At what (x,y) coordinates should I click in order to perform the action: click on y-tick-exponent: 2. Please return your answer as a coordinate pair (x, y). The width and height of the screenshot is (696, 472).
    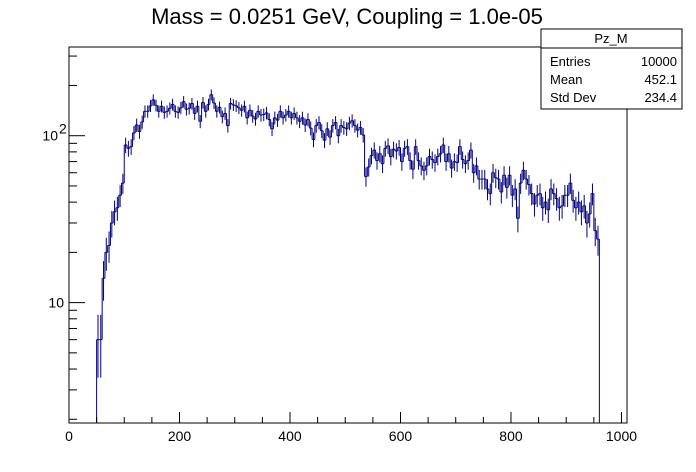
    Looking at the image, I should click on (63, 129).